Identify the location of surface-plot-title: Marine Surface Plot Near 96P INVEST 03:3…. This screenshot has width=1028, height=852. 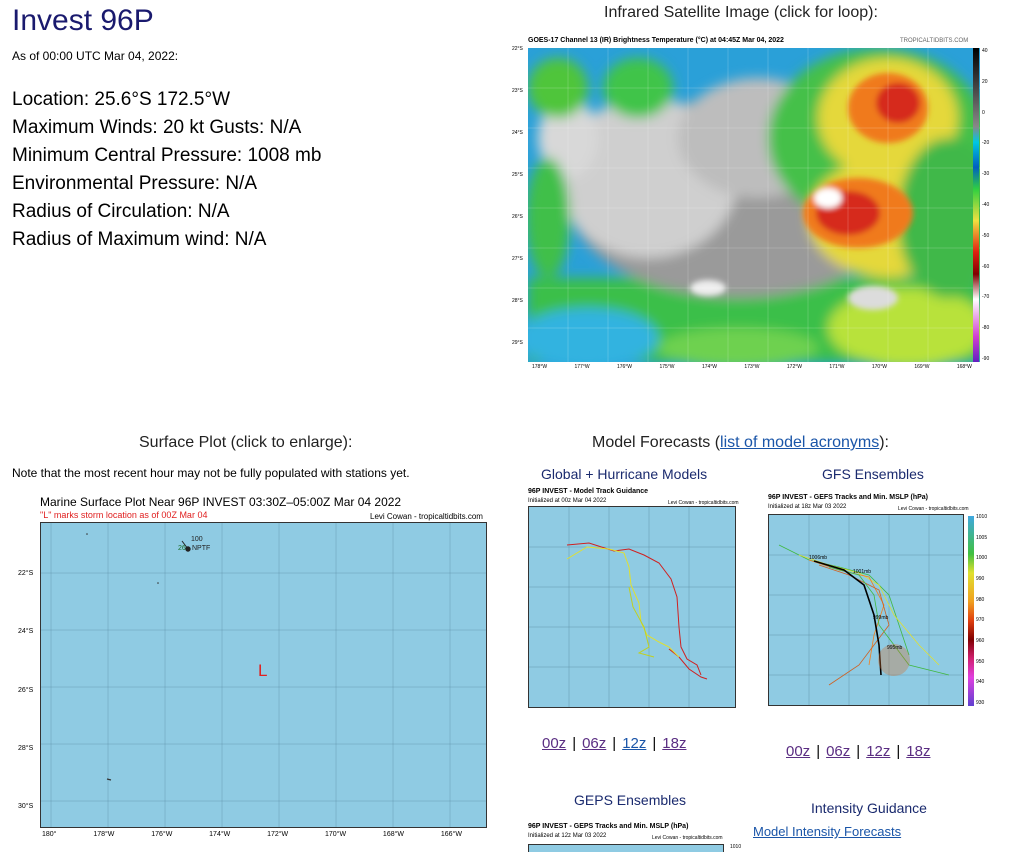
(221, 502).